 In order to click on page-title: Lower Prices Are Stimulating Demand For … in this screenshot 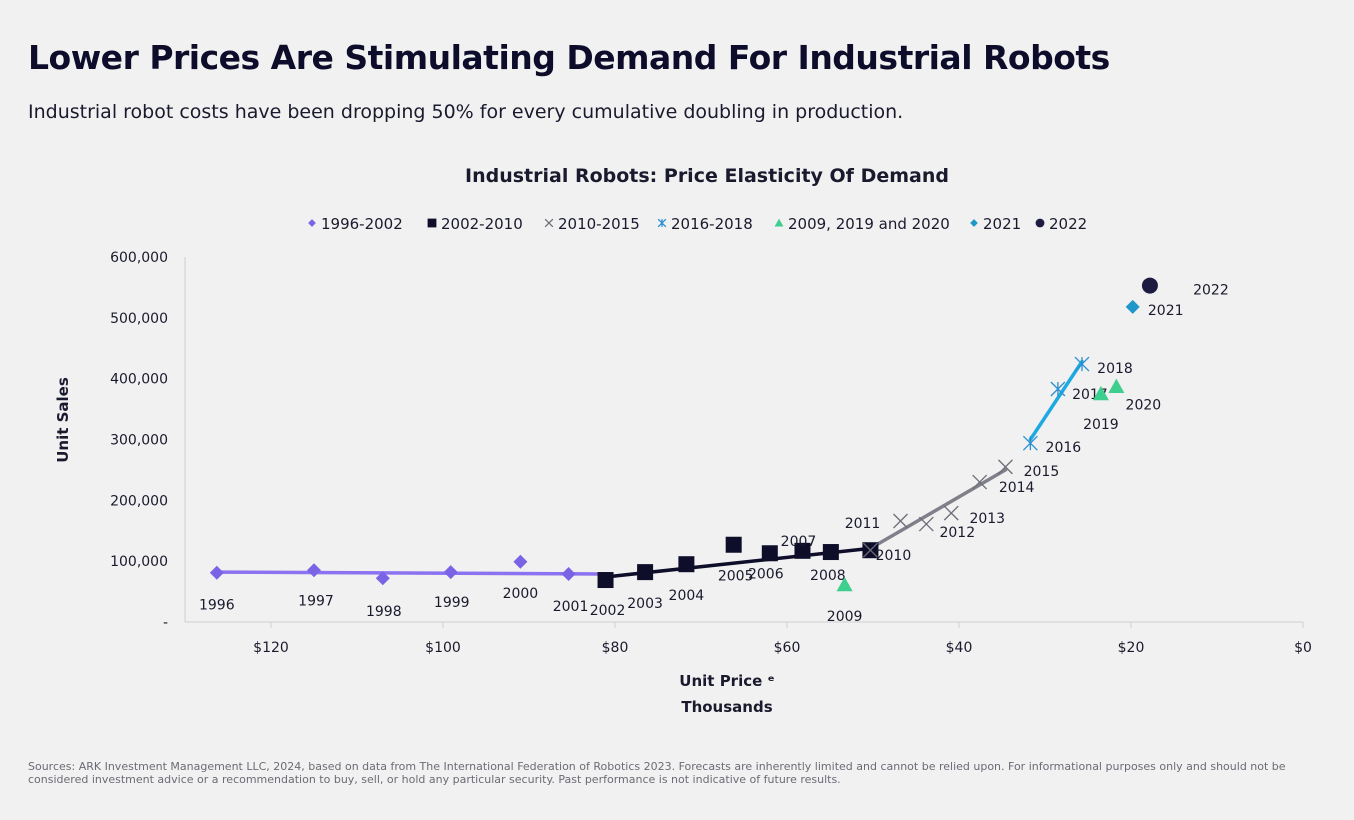, I will do `click(569, 57)`.